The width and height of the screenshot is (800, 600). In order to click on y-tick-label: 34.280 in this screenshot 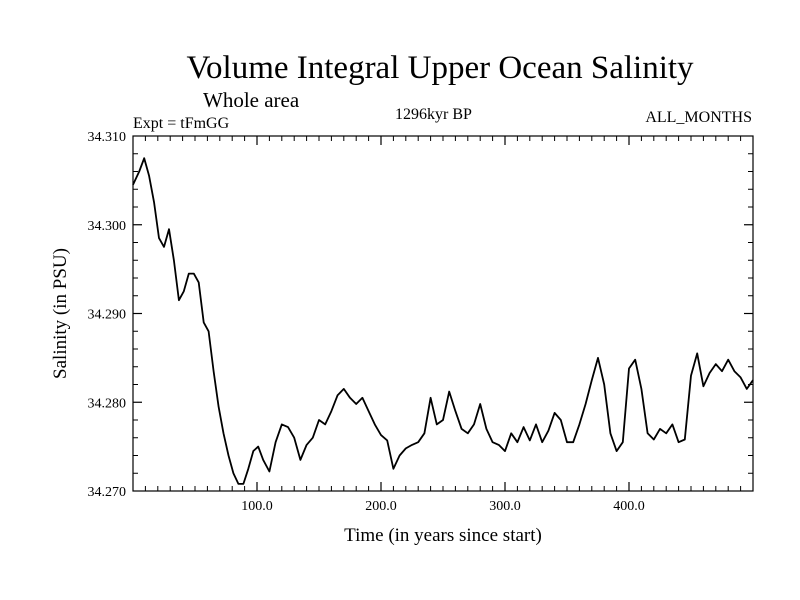, I will do `click(107, 403)`.